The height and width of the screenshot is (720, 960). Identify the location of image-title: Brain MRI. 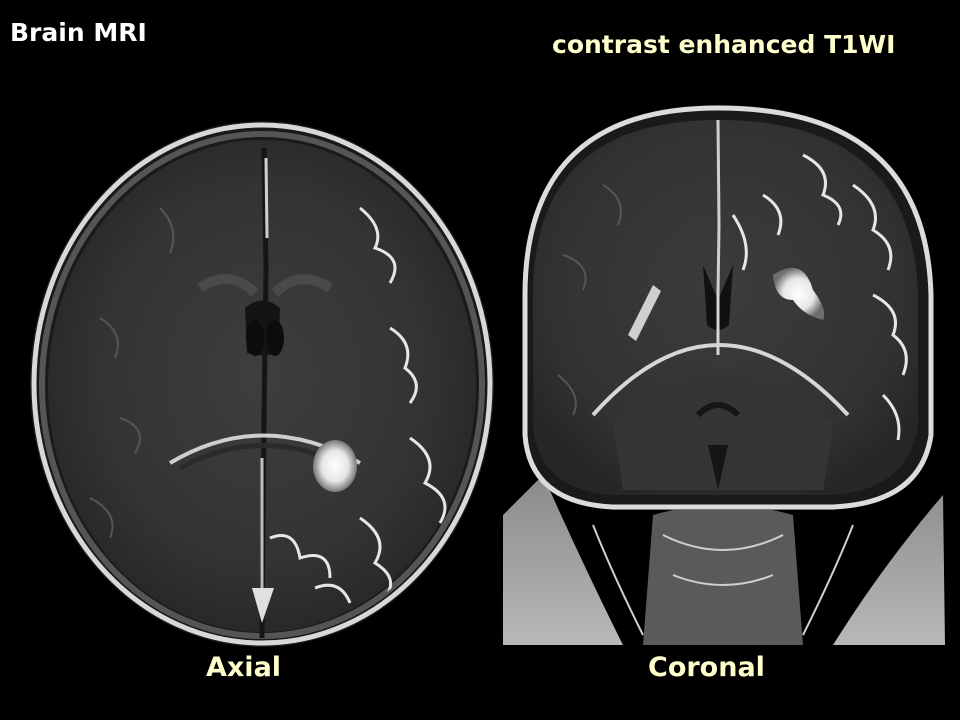
(78, 32).